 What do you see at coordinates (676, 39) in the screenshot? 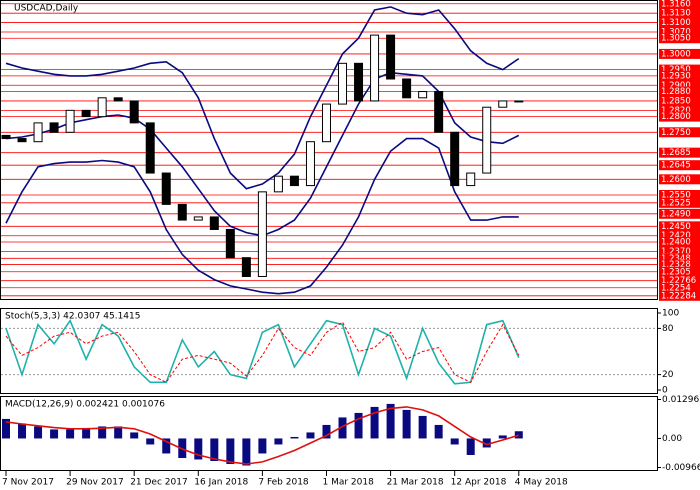
I see `y-tick-label: 1.3050` at bounding box center [676, 39].